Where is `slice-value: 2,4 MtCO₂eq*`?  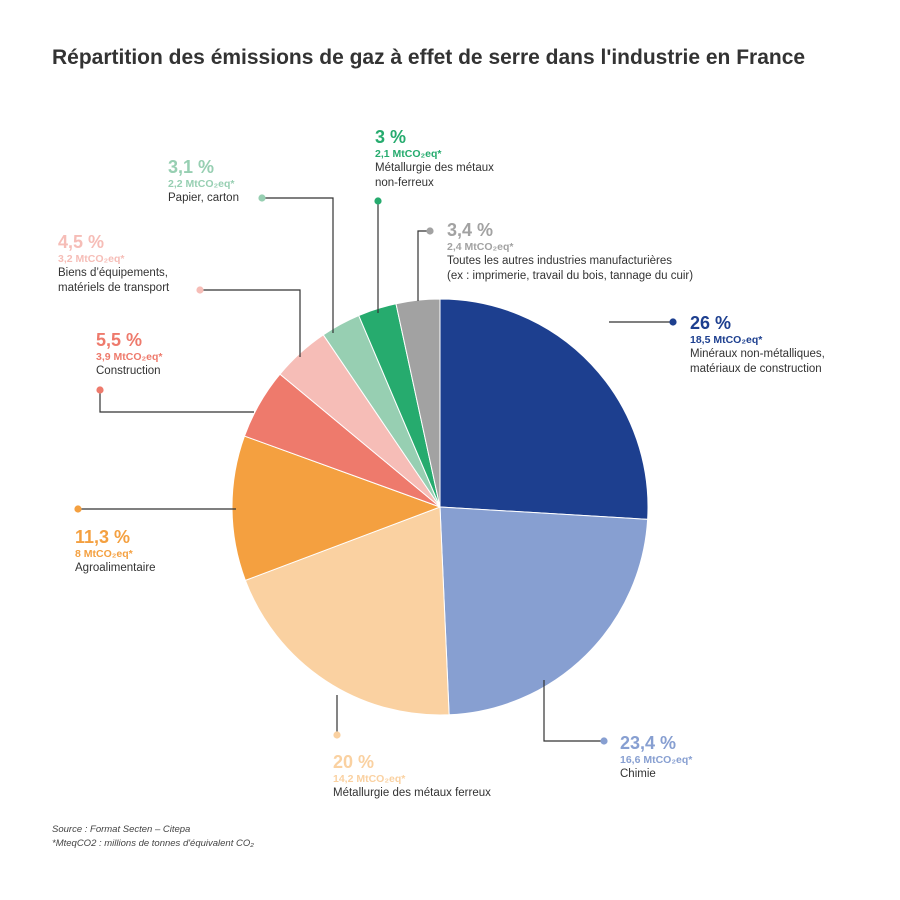 slice-value: 2,4 MtCO₂eq* is located at coordinates (480, 247).